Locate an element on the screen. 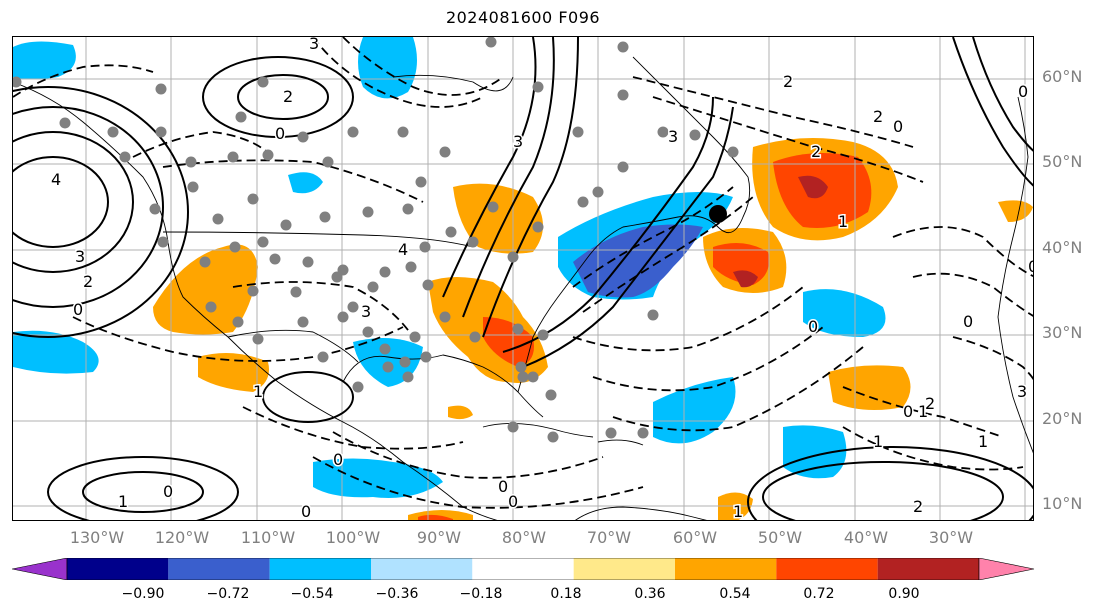 Image resolution: width=1105 pixels, height=615 pixels. coastline-europe-africa is located at coordinates (1015, 275).